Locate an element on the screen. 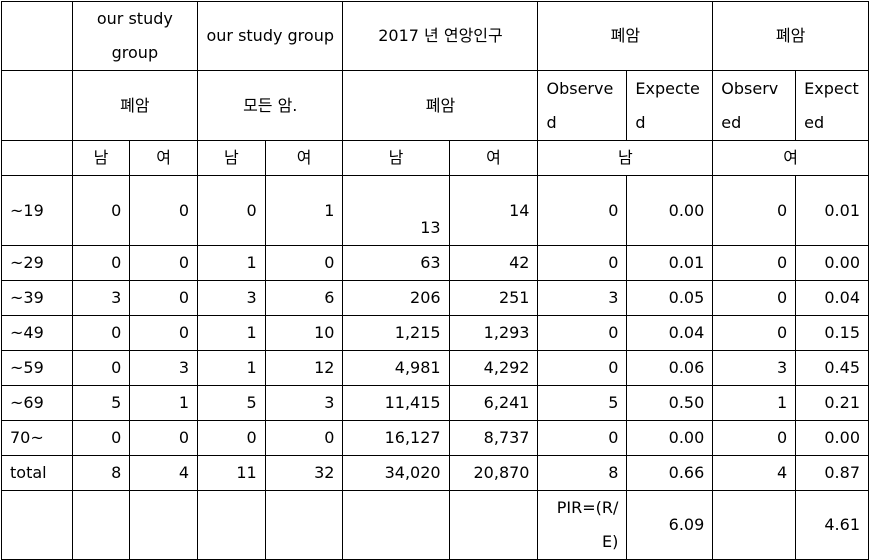 The width and height of the screenshot is (870, 560). data-cell: 0.66 is located at coordinates (670, 473).